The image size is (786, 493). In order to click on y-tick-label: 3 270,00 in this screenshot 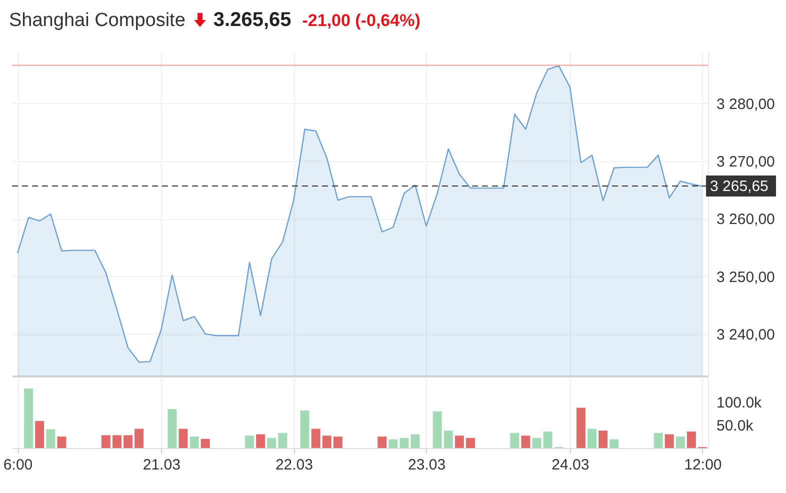, I will do `click(745, 161)`.